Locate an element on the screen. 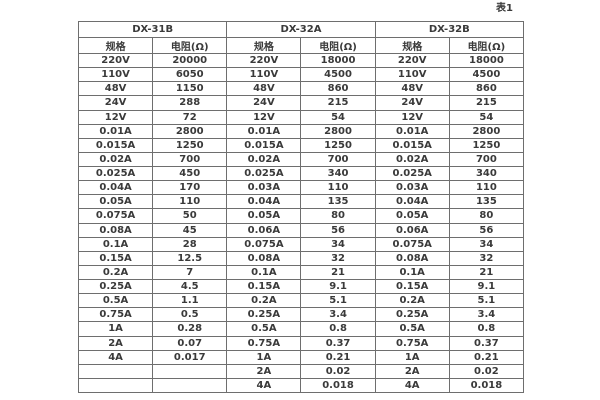  table-cell: 340 is located at coordinates (338, 173).